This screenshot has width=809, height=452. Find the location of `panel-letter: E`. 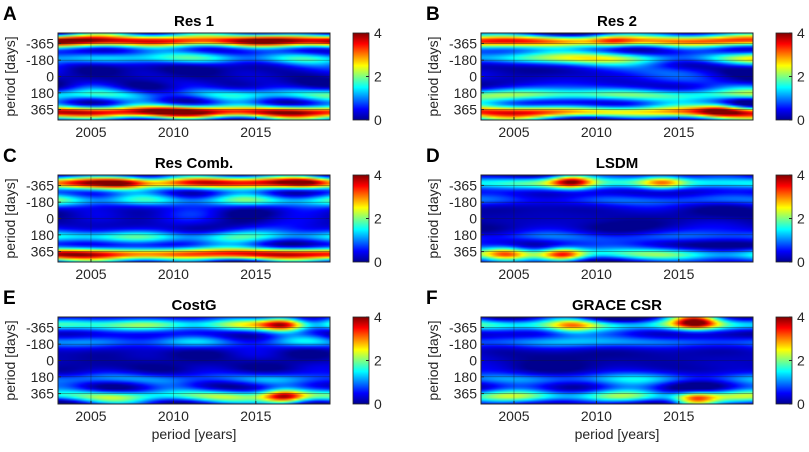

panel-letter: E is located at coordinates (9, 298).